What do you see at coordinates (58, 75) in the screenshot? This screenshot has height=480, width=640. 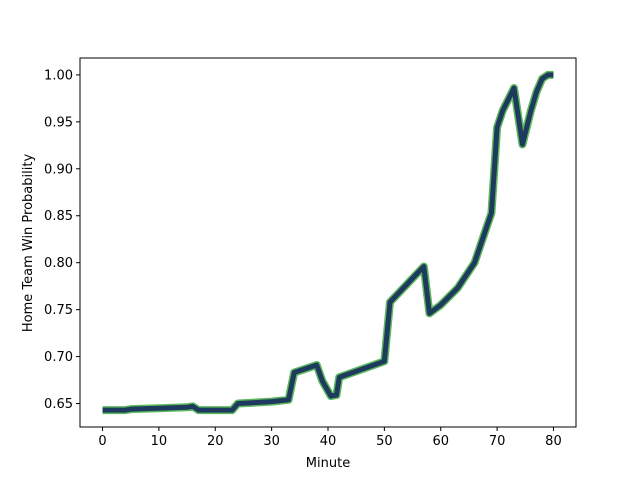 I see `y-tick-label: 1.00` at bounding box center [58, 75].